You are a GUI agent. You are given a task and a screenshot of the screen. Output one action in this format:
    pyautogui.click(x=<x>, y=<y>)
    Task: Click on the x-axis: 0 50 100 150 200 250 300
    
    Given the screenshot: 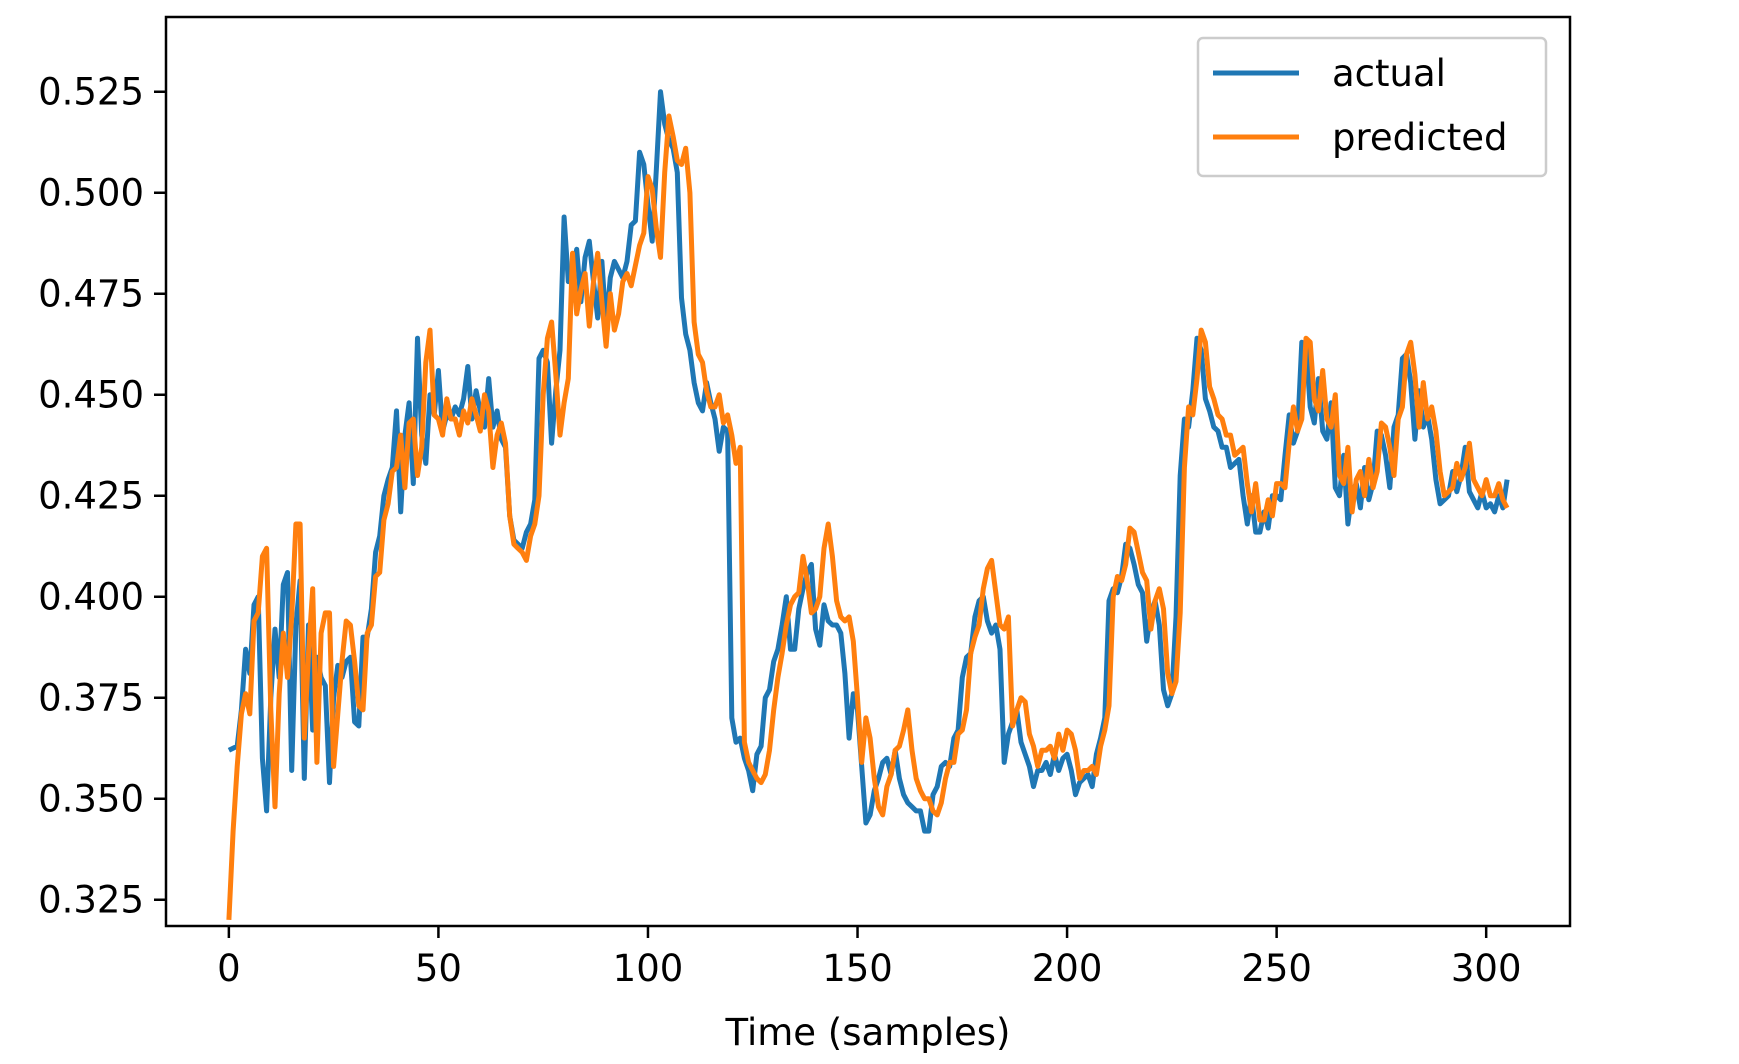 What is the action you would take?
    pyautogui.click(x=869, y=958)
    